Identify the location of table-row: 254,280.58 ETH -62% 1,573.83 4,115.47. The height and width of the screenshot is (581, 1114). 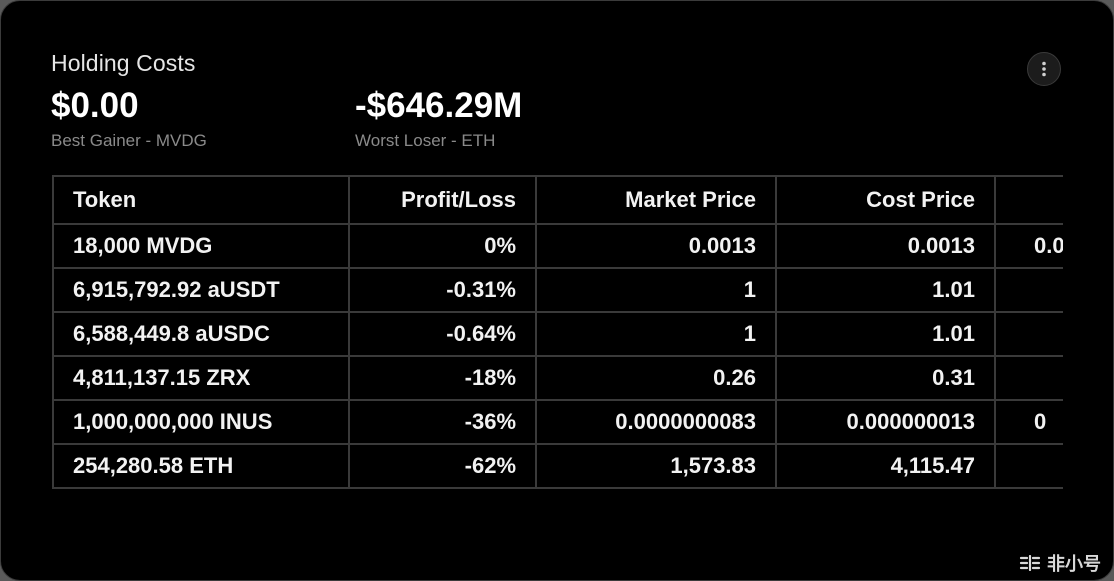
(557, 466).